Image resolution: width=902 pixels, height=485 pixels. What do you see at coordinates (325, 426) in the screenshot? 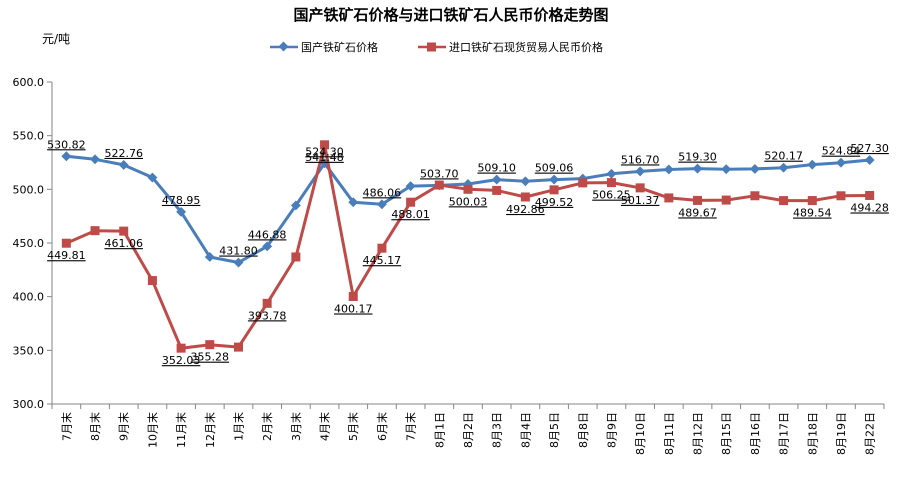
I see `x-tick-label: 4月末` at bounding box center [325, 426].